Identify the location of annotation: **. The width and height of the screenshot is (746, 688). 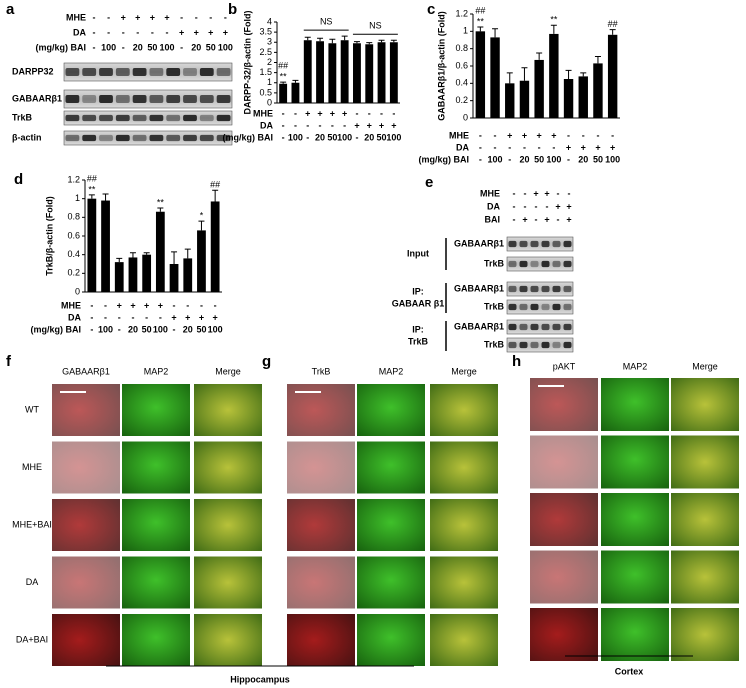
(554, 20).